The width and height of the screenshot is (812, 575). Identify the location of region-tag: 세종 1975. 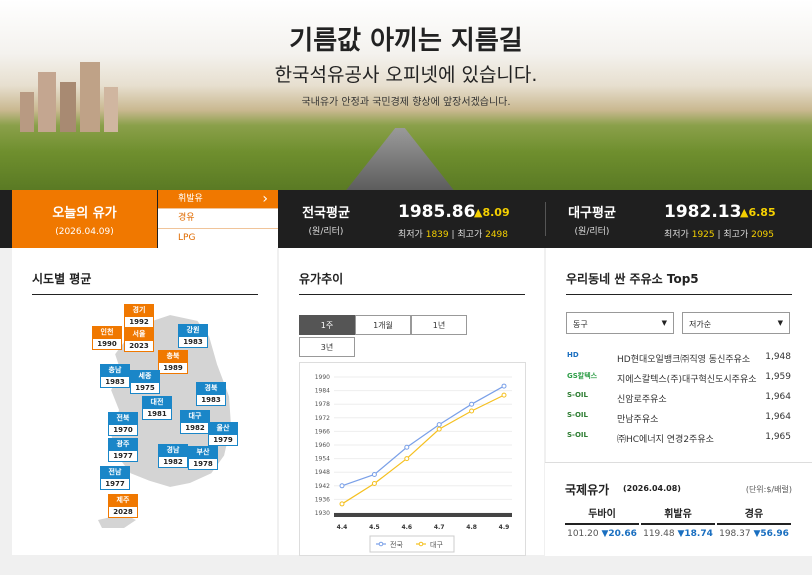
(145, 382).